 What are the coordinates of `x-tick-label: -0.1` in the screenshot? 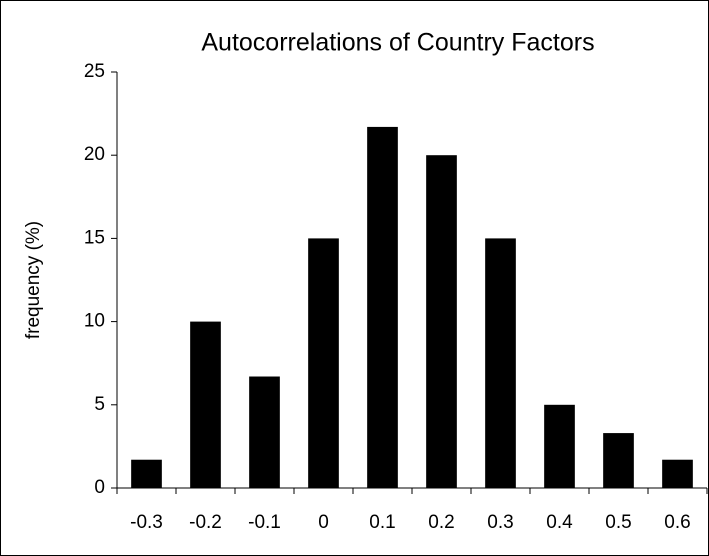 It's located at (264, 522).